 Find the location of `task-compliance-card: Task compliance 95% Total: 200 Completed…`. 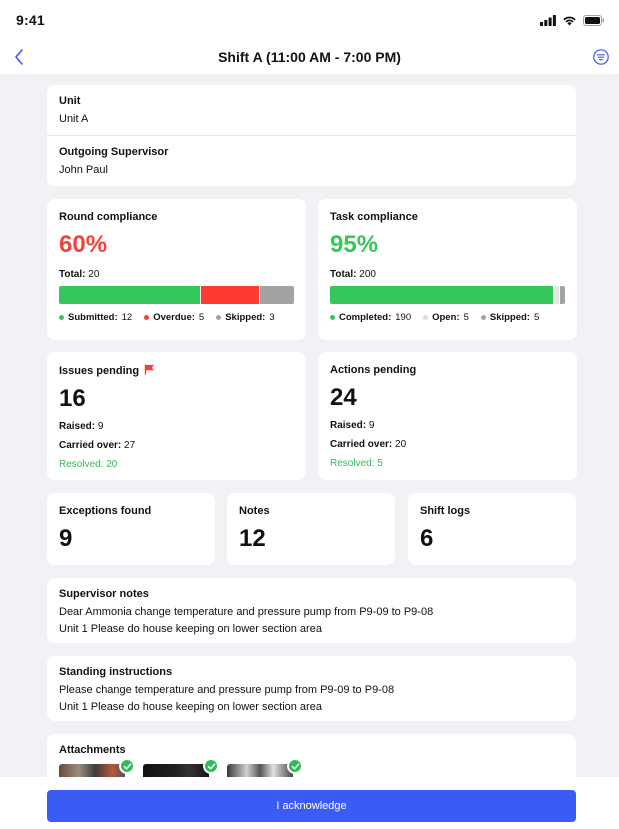

task-compliance-card: Task compliance 95% Total: 200 Completed… is located at coordinates (447, 269).